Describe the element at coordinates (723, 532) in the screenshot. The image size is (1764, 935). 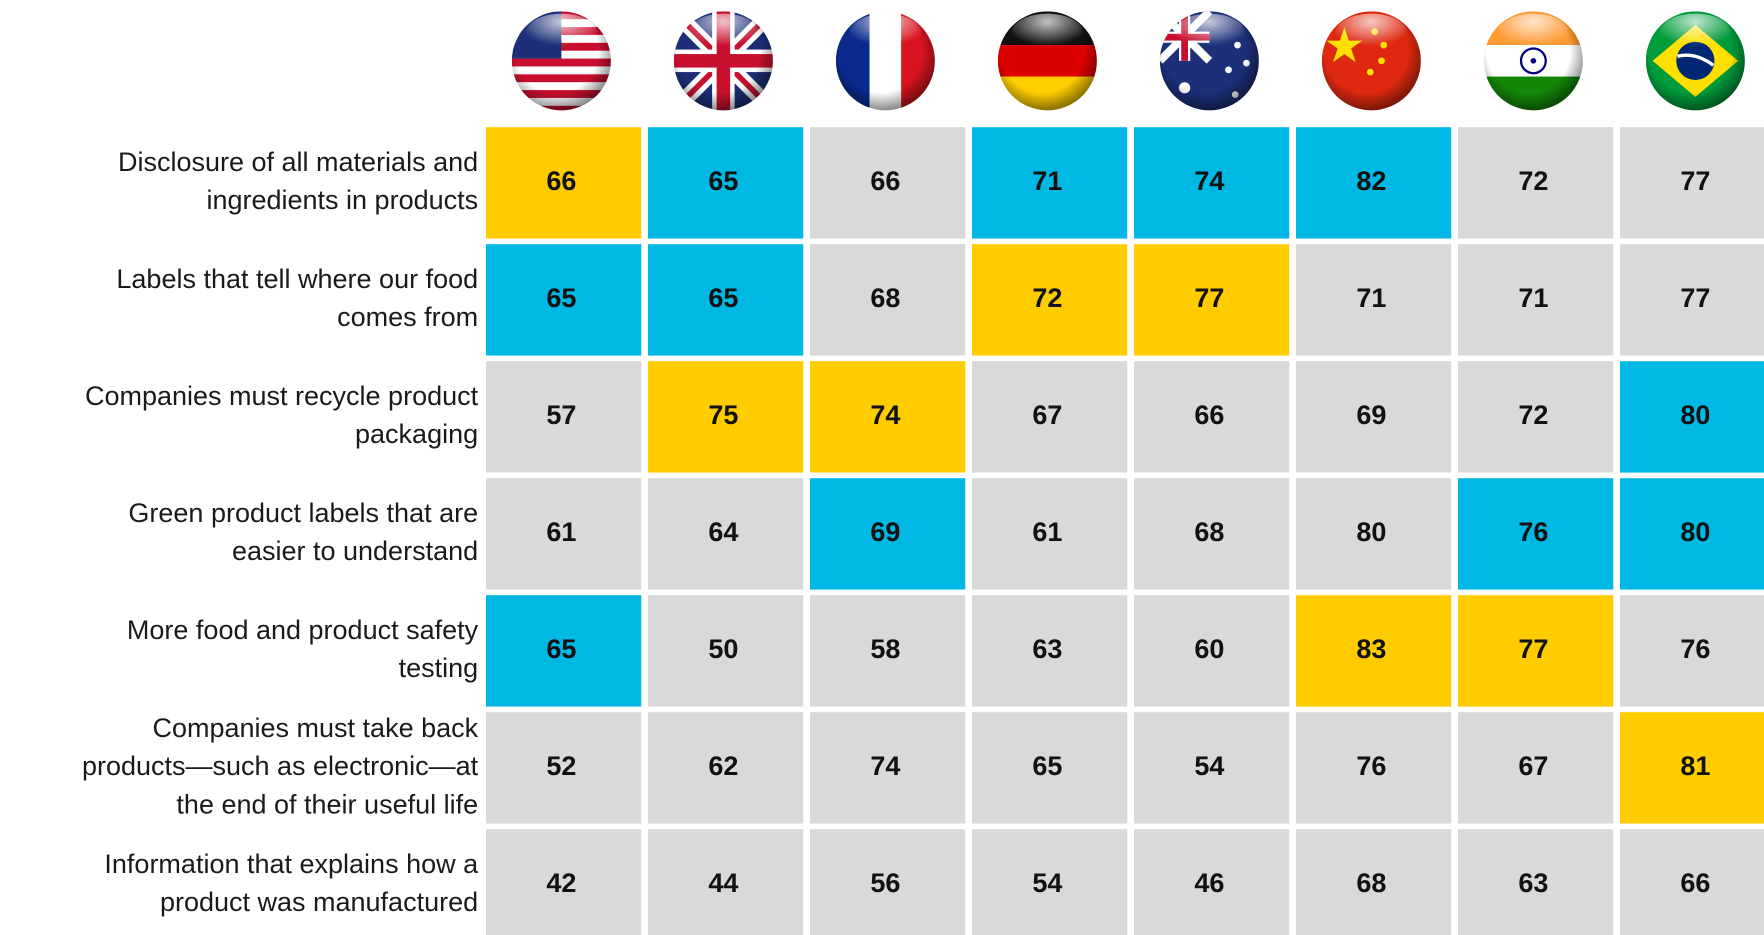
I see `cell-value: 64` at that location.